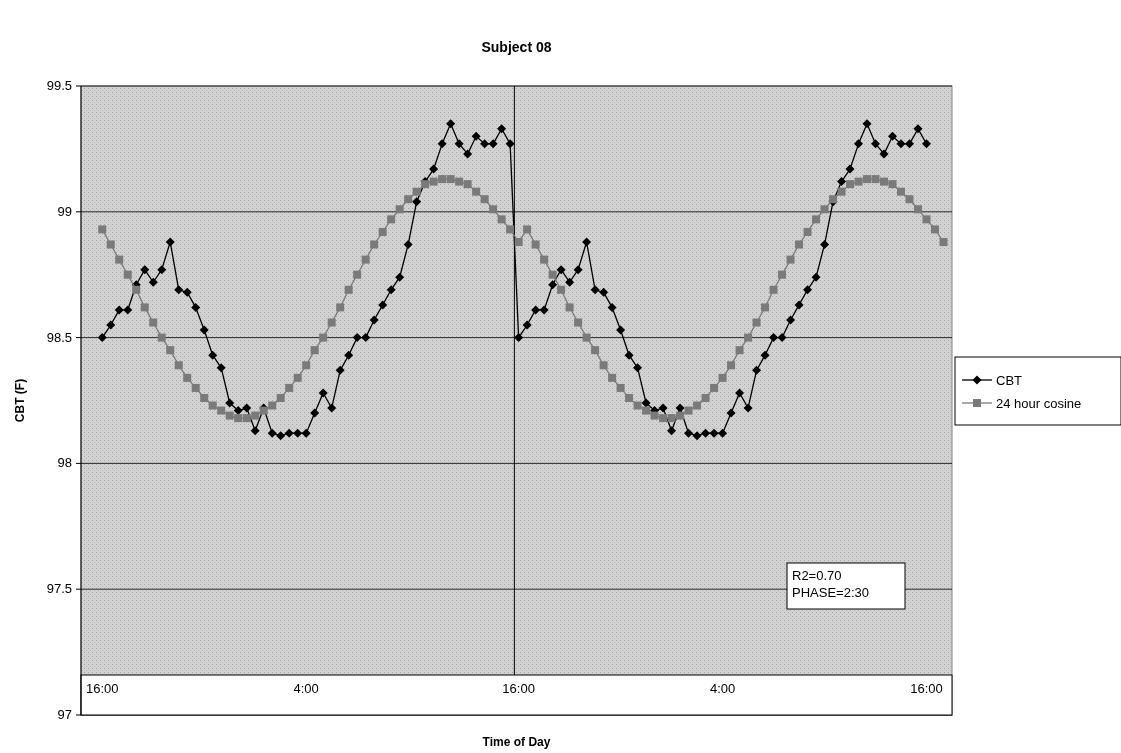 Image resolution: width=1121 pixels, height=753 pixels. I want to click on y-tick-label: 98.5, so click(59, 337).